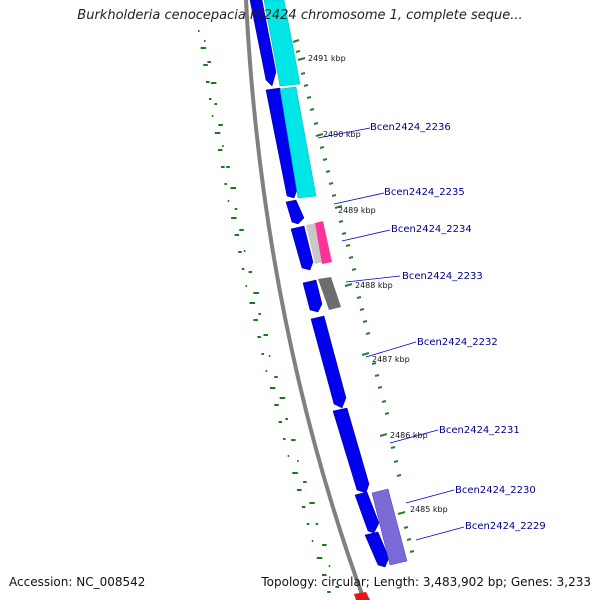  What do you see at coordinates (495, 490) in the screenshot?
I see `gene-label: Bcen2424_2230` at bounding box center [495, 490].